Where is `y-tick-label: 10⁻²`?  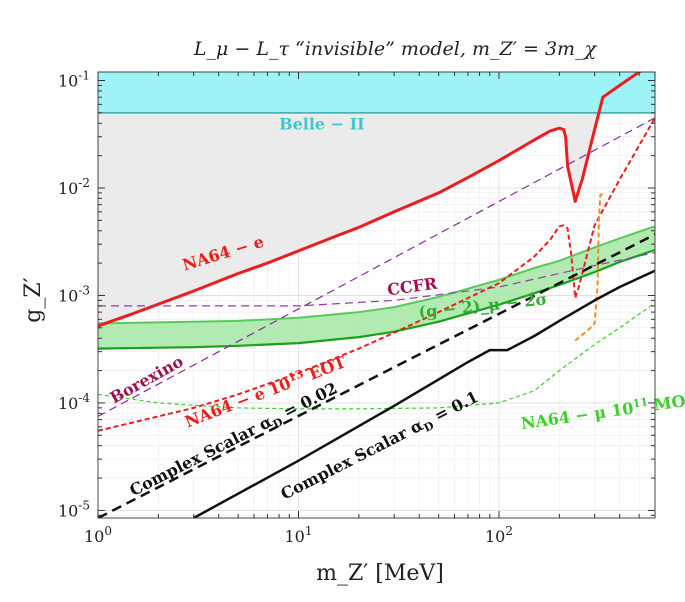
y-tick-label: 10⁻² is located at coordinates (74, 187).